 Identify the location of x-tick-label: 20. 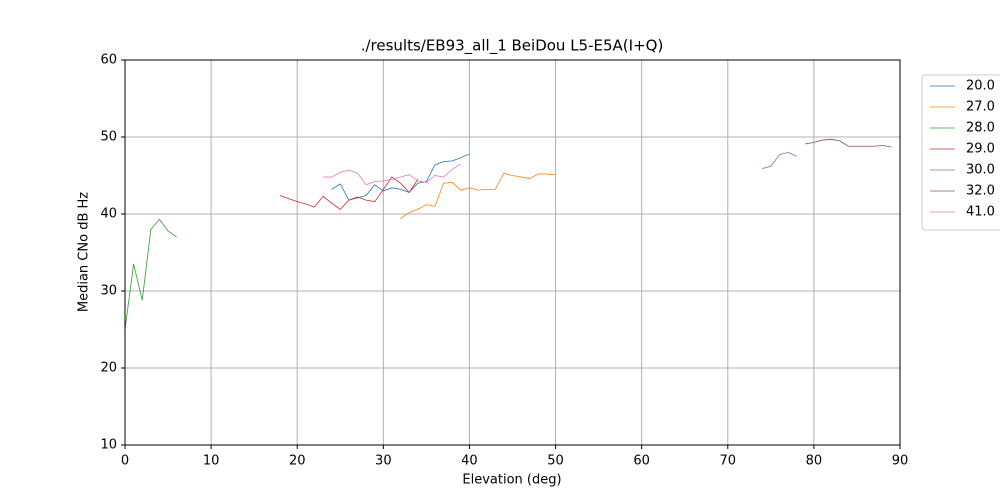
(297, 461).